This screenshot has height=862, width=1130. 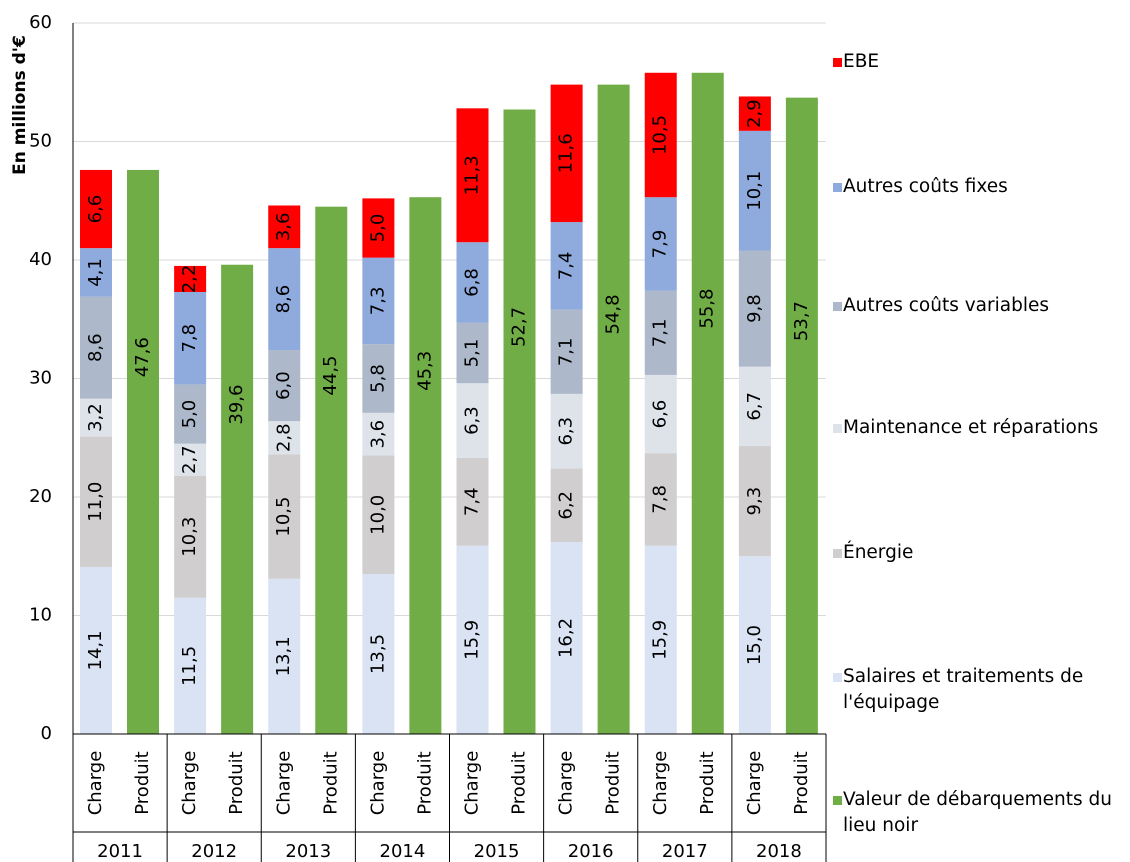 I want to click on value-label: 2,9, so click(x=754, y=113).